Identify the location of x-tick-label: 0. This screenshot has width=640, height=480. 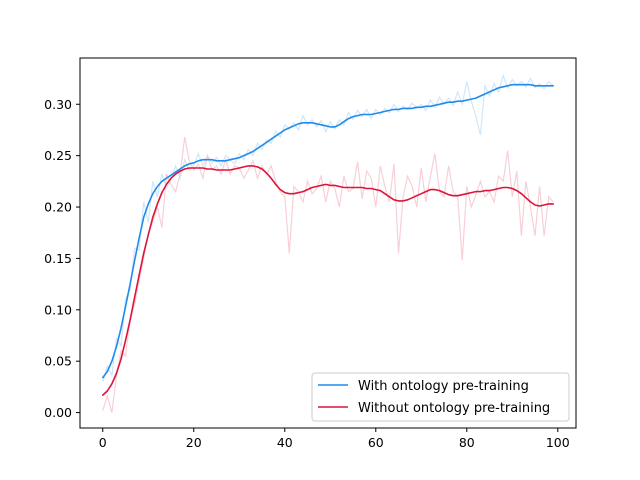
(103, 442).